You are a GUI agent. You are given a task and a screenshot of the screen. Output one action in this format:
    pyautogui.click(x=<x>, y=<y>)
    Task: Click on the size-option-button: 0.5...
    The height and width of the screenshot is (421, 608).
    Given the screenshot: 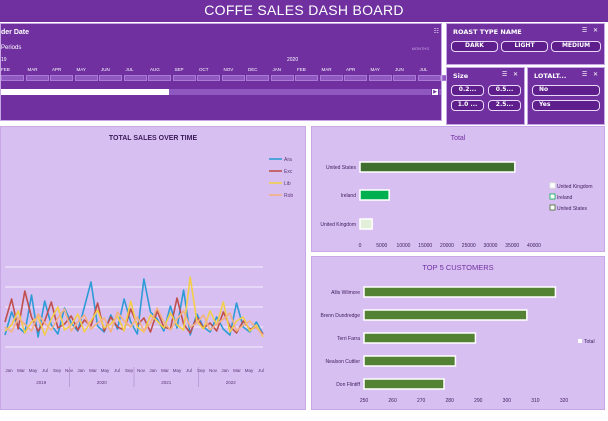 What is the action you would take?
    pyautogui.click(x=504, y=90)
    